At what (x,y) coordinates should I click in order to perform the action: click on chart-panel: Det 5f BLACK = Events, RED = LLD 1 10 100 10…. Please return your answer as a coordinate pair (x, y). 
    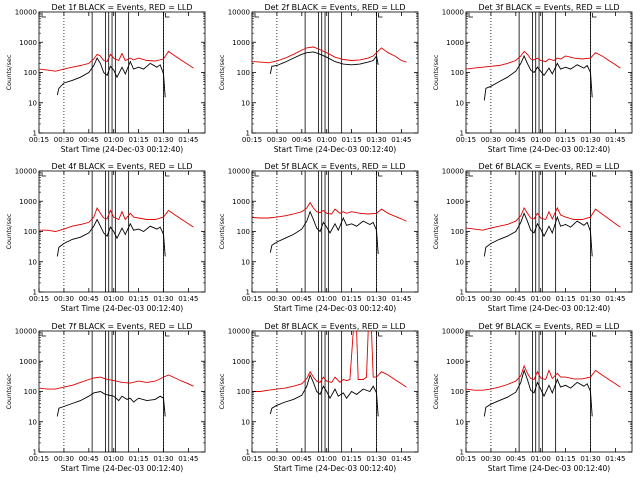
    Looking at the image, I should click on (318, 237).